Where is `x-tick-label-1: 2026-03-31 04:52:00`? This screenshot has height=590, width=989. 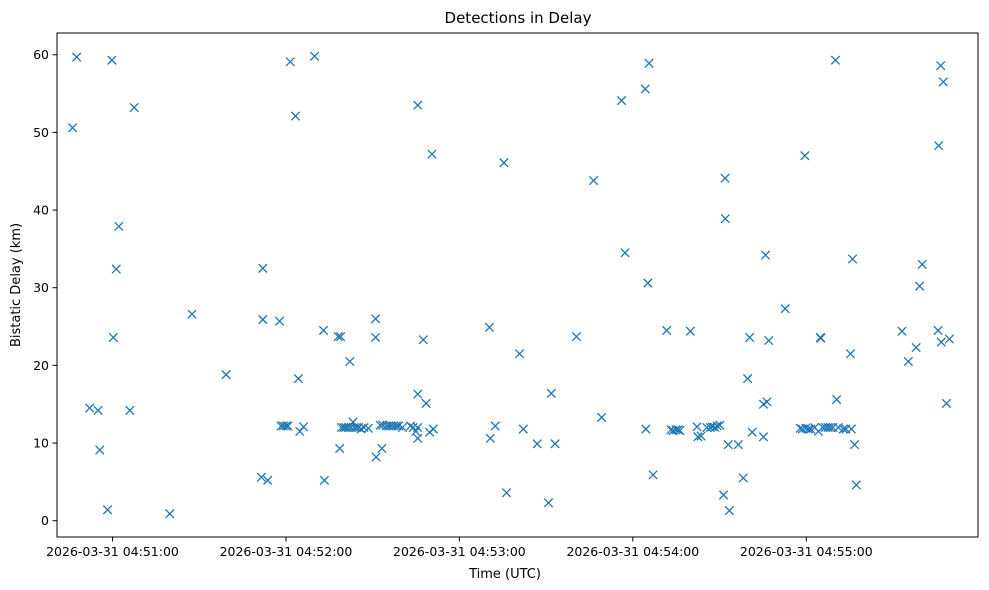 x-tick-label-1: 2026-03-31 04:52:00 is located at coordinates (286, 551).